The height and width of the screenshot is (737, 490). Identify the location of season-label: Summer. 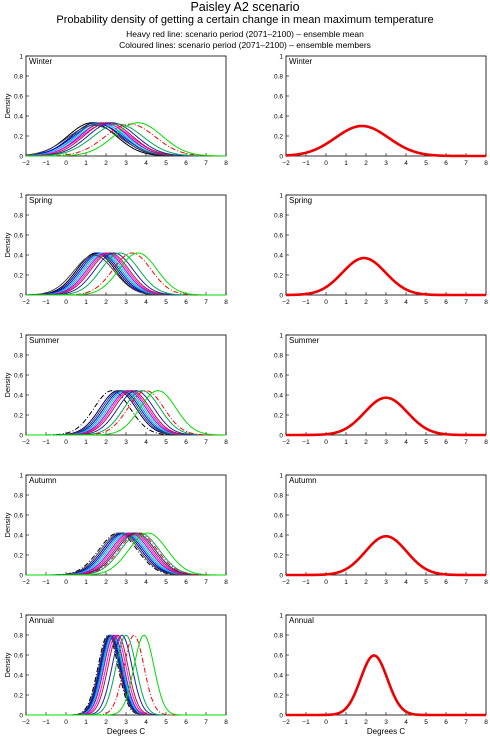
(44, 340).